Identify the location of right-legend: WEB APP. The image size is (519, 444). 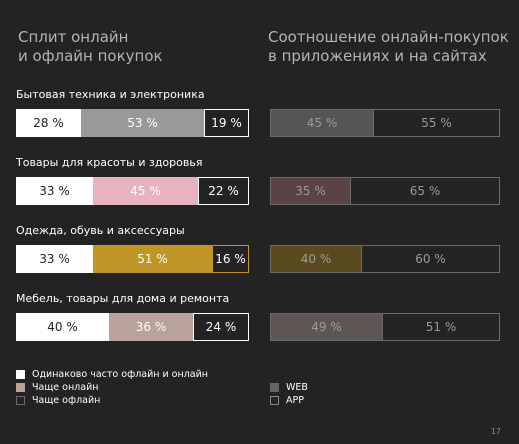
(289, 394).